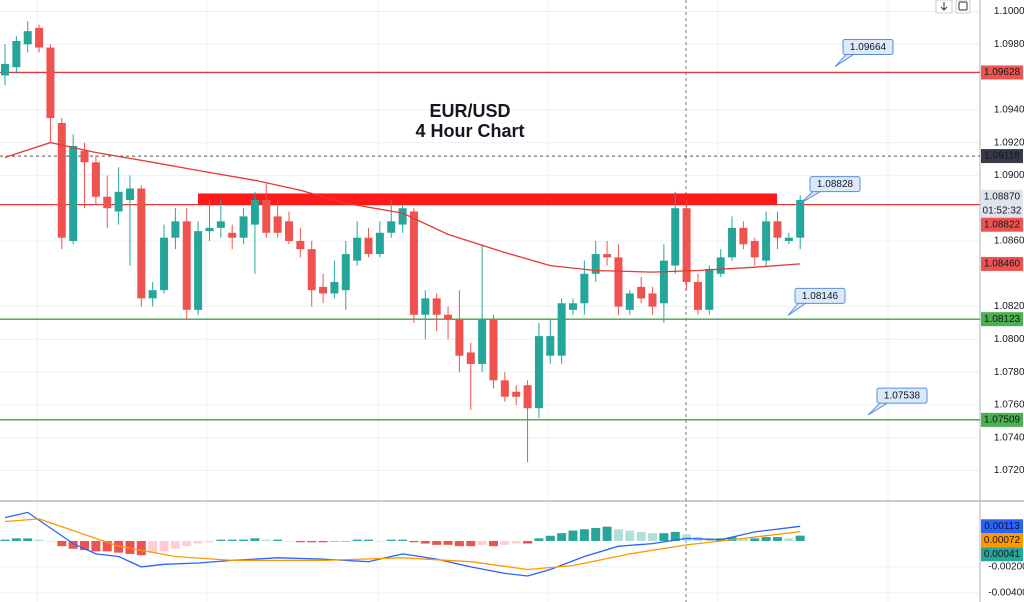 This screenshot has width=1024, height=602. What do you see at coordinates (1009, 44) in the screenshot?
I see `y-tick-label: 1.09800` at bounding box center [1009, 44].